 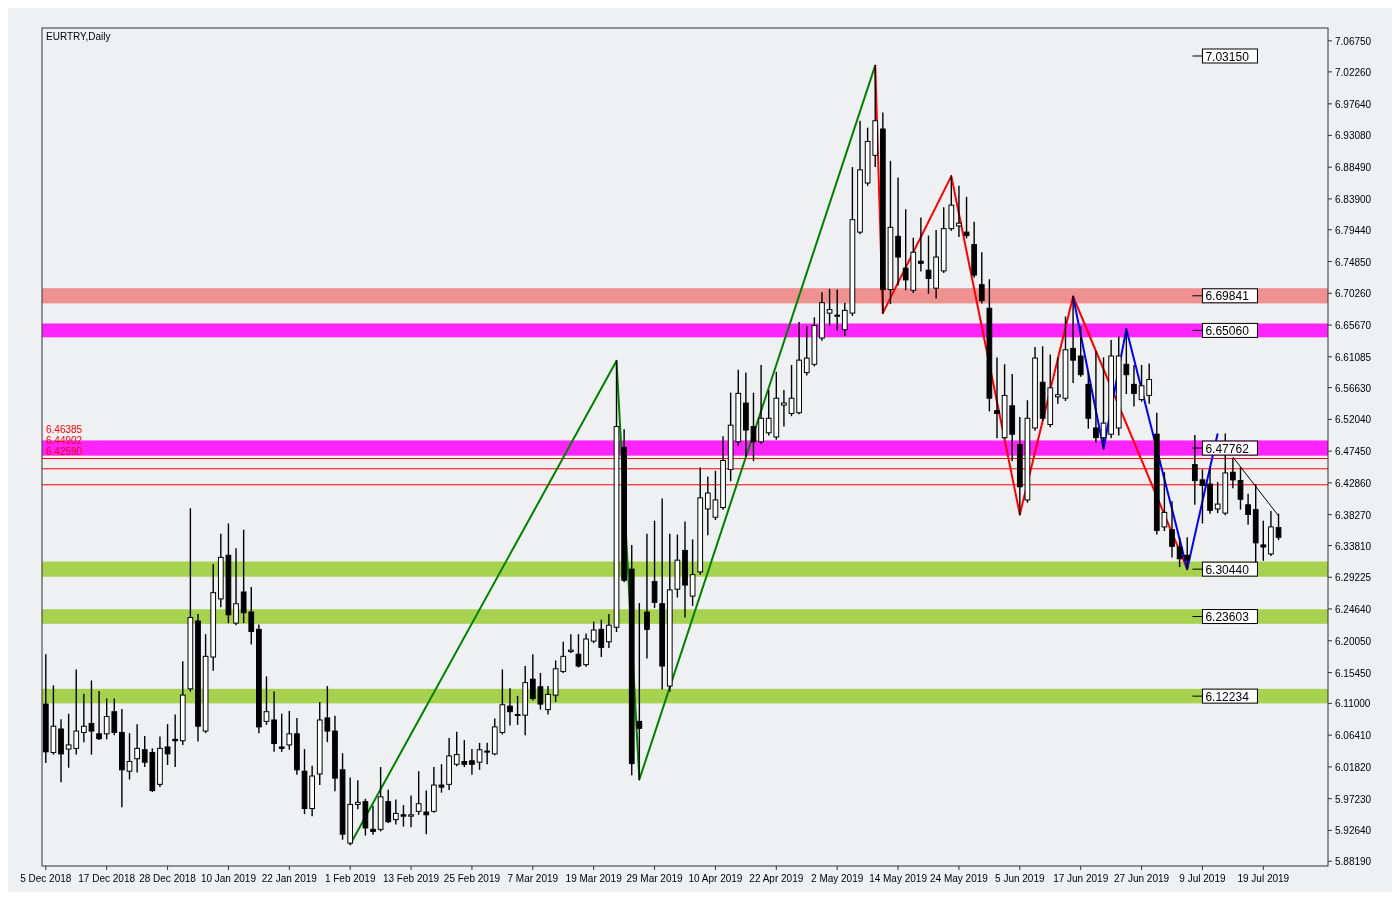 What do you see at coordinates (959, 878) in the screenshot?
I see `x-tick-label: 24 May 2019` at bounding box center [959, 878].